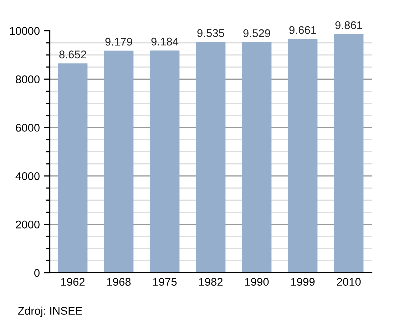 This screenshot has height=323, width=400. Describe the element at coordinates (165, 42) in the screenshot. I see `data-label: 9.184` at that location.